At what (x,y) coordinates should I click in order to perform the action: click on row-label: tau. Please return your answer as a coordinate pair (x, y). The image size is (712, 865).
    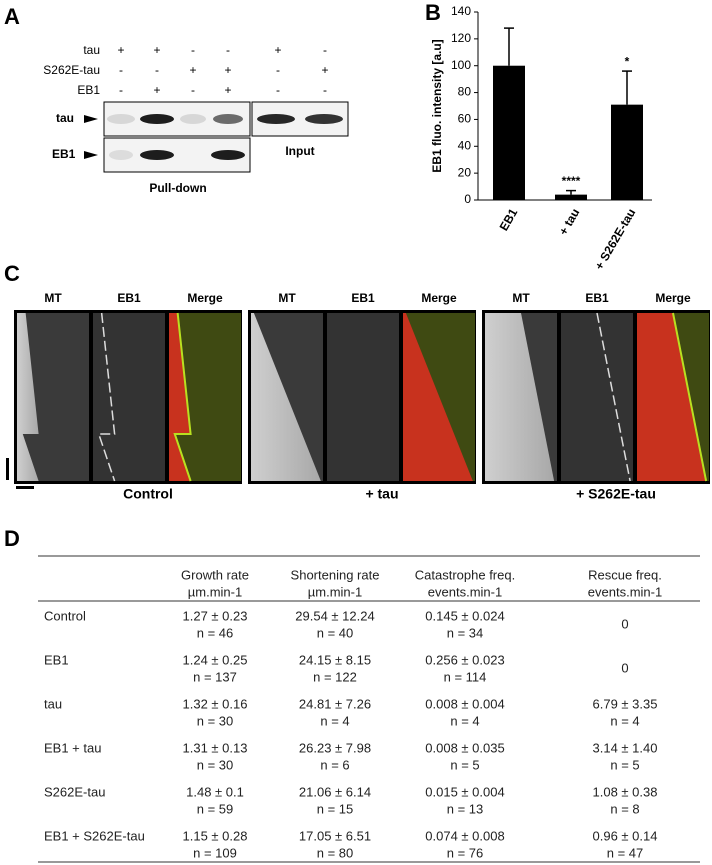
    Looking at the image, I should click on (53, 703).